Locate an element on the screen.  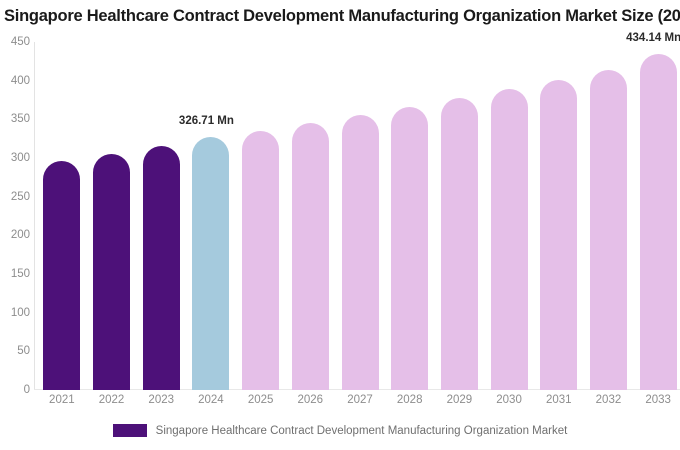
x-axis-tick-label: 2023 is located at coordinates (161, 400).